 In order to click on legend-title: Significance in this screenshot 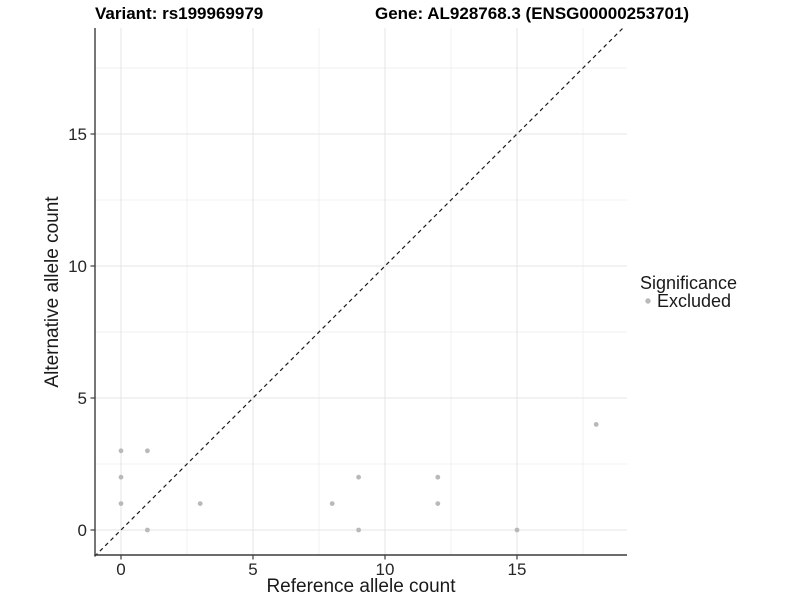, I will do `click(688, 283)`.